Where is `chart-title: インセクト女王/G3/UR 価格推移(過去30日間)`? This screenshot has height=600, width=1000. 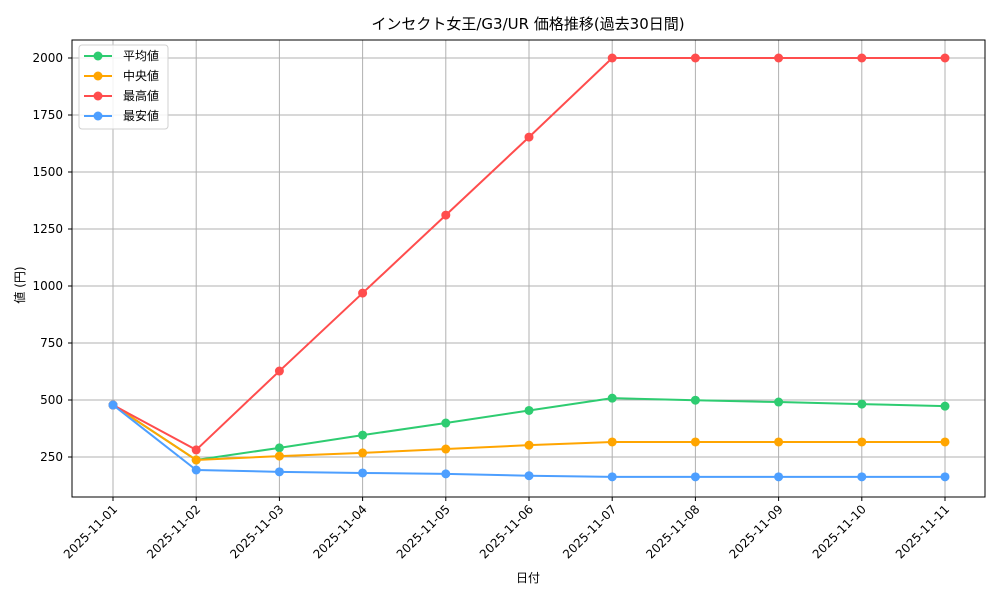
chart-title: インセクト女王/G3/UR 価格推移(過去30日間) is located at coordinates (527, 24).